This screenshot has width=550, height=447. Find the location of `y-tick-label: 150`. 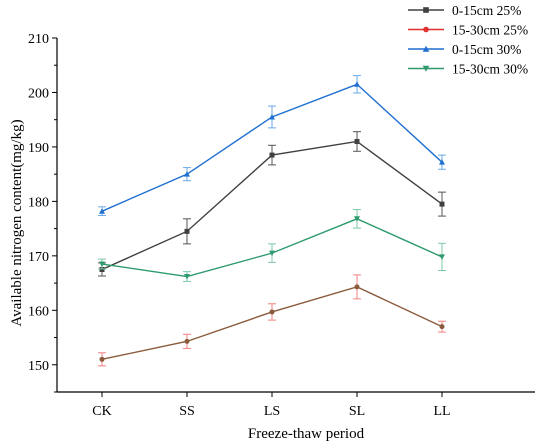

y-tick-label: 150 is located at coordinates (38, 366).